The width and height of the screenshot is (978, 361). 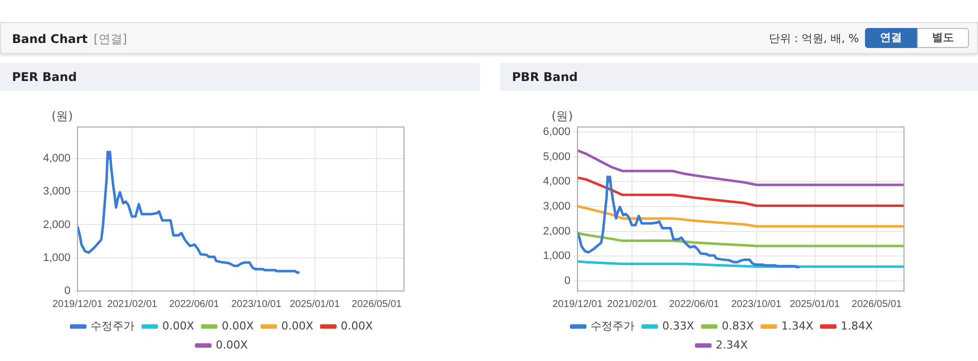 I want to click on y-tick-label: 6,000, so click(x=556, y=132).